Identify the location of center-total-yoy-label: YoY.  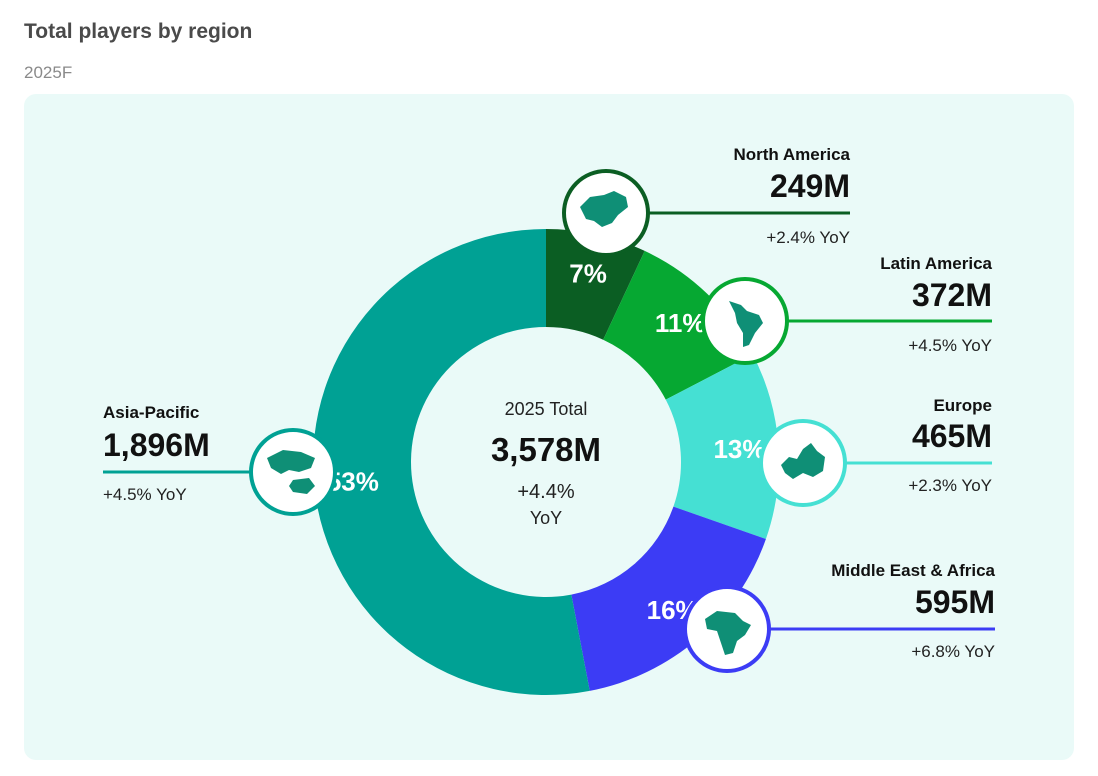
(546, 518).